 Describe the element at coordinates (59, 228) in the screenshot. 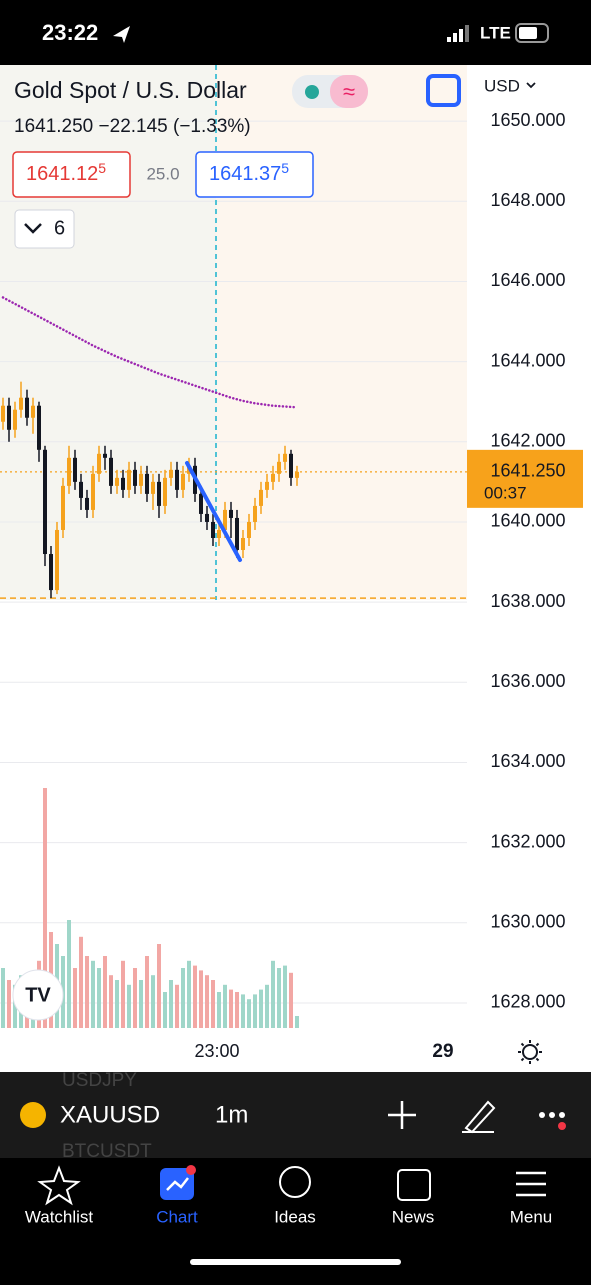

I see `indicator-count: 6` at that location.